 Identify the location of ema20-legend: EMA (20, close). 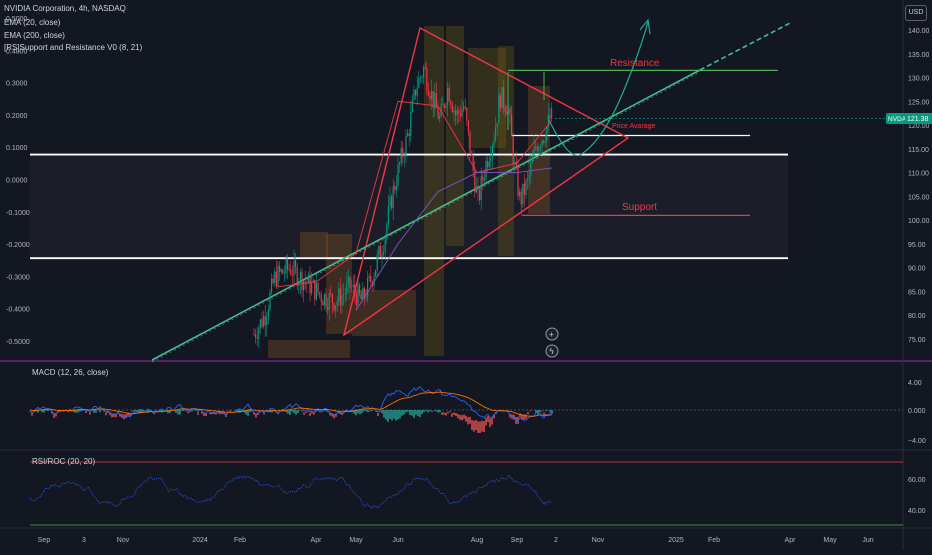
(32, 22).